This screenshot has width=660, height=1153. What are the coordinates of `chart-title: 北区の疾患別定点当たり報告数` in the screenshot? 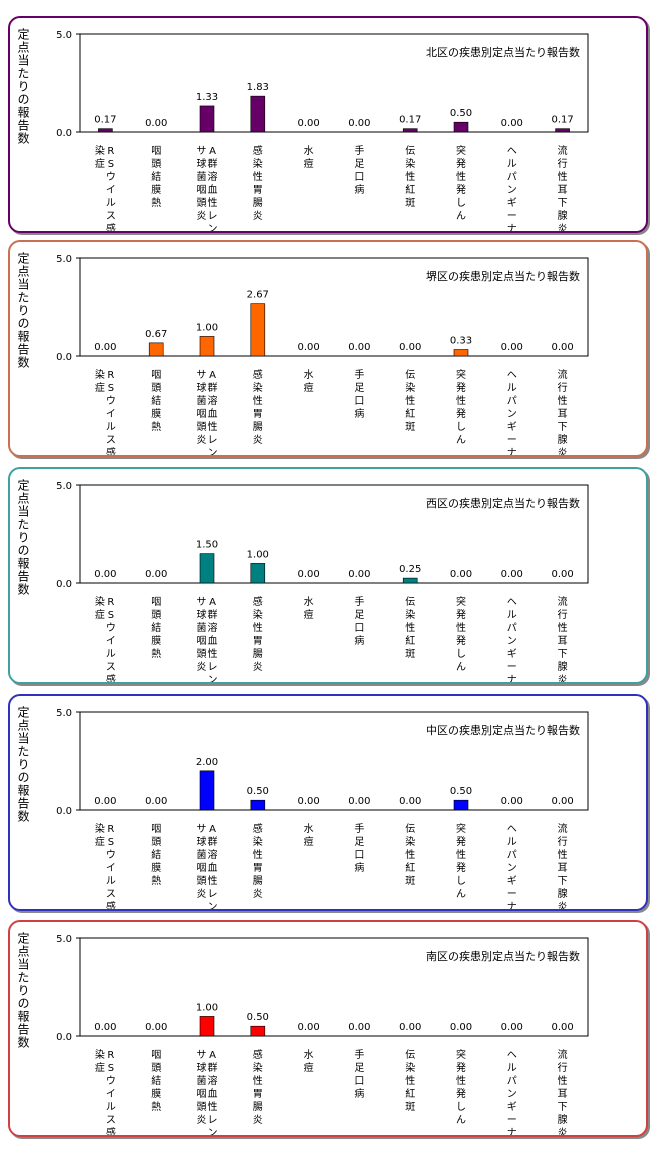 It's located at (503, 52).